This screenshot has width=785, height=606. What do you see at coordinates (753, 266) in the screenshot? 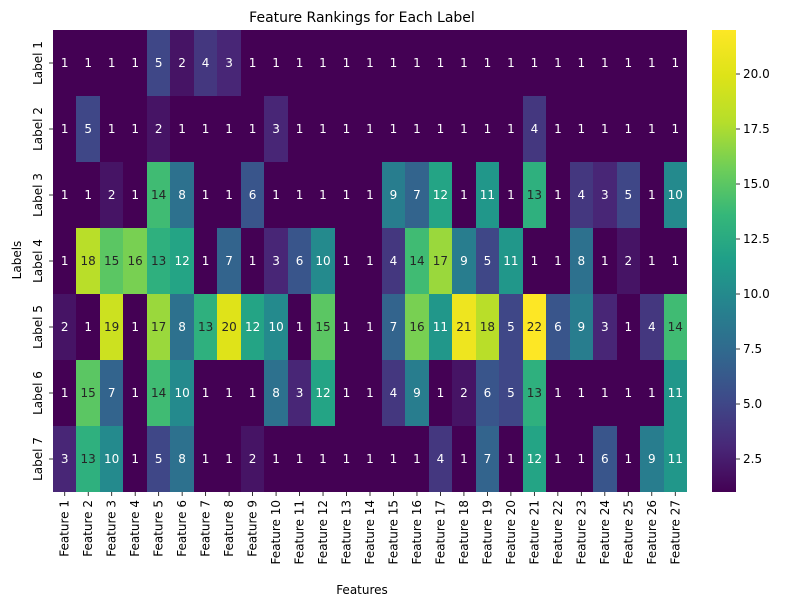
I see `colorbar-ticks: 2.5 5.0 7.5 10.0 12.5 15.0 17.5 20.0` at bounding box center [753, 266].